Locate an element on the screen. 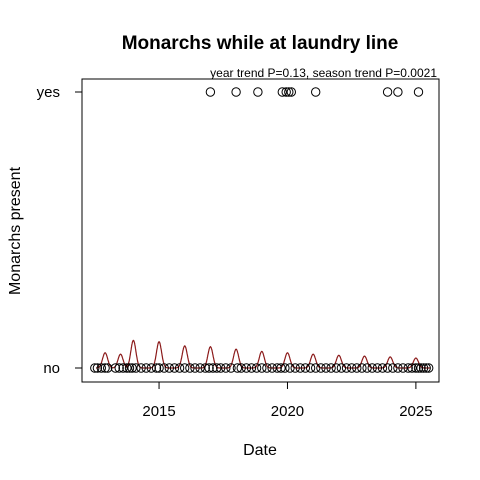 This screenshot has height=480, width=480. chart-title: Monarchs while at laundry line is located at coordinates (260, 43).